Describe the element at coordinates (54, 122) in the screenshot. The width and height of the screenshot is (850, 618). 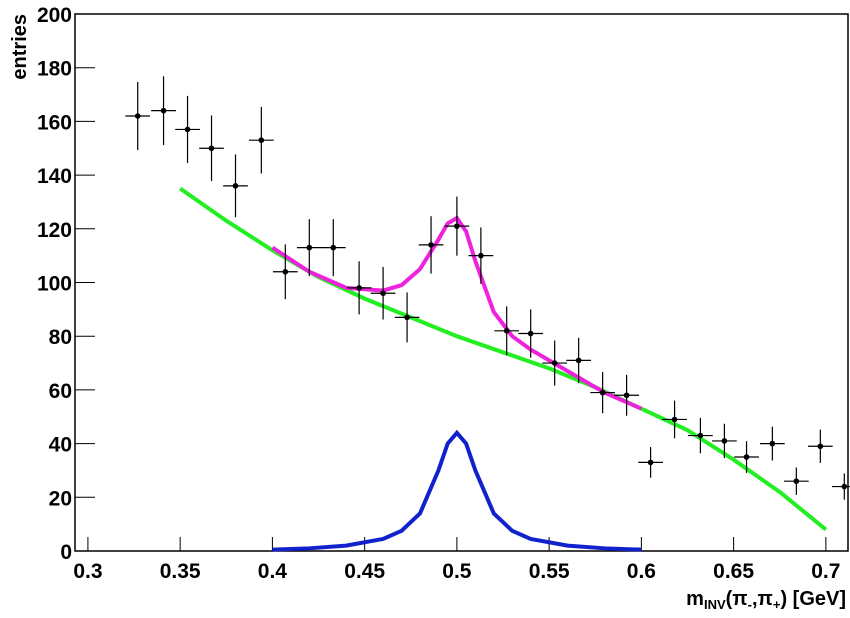
I see `y-tick-label: 160` at that location.